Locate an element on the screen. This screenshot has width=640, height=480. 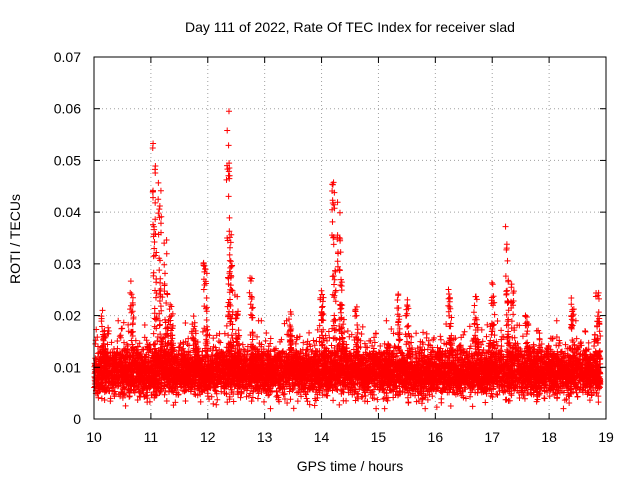
x-axis-label: GPS time / hours is located at coordinates (350, 466).